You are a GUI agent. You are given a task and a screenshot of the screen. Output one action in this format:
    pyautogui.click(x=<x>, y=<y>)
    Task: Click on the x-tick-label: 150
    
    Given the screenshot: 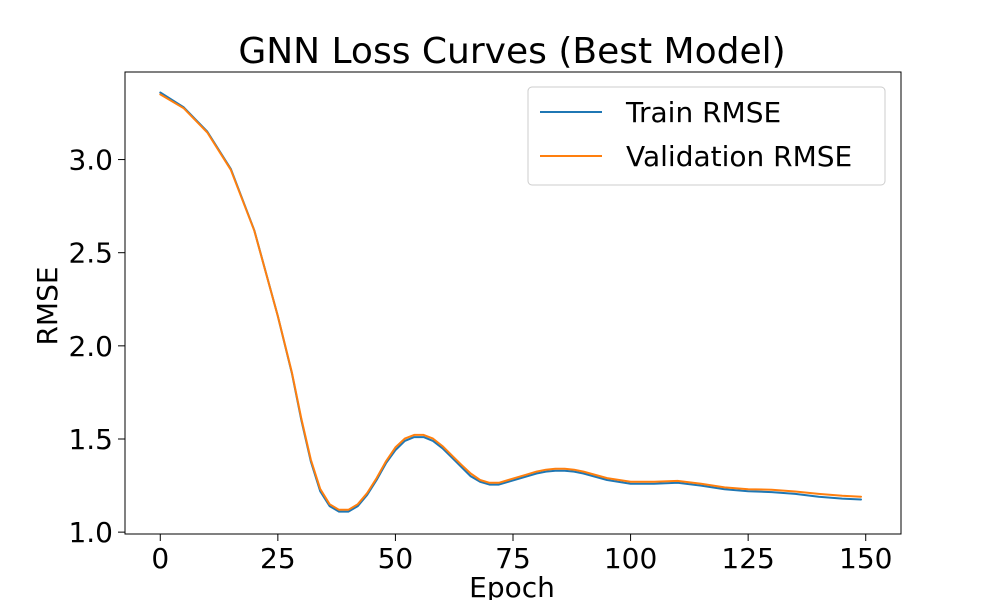 What is the action you would take?
    pyautogui.click(x=865, y=558)
    